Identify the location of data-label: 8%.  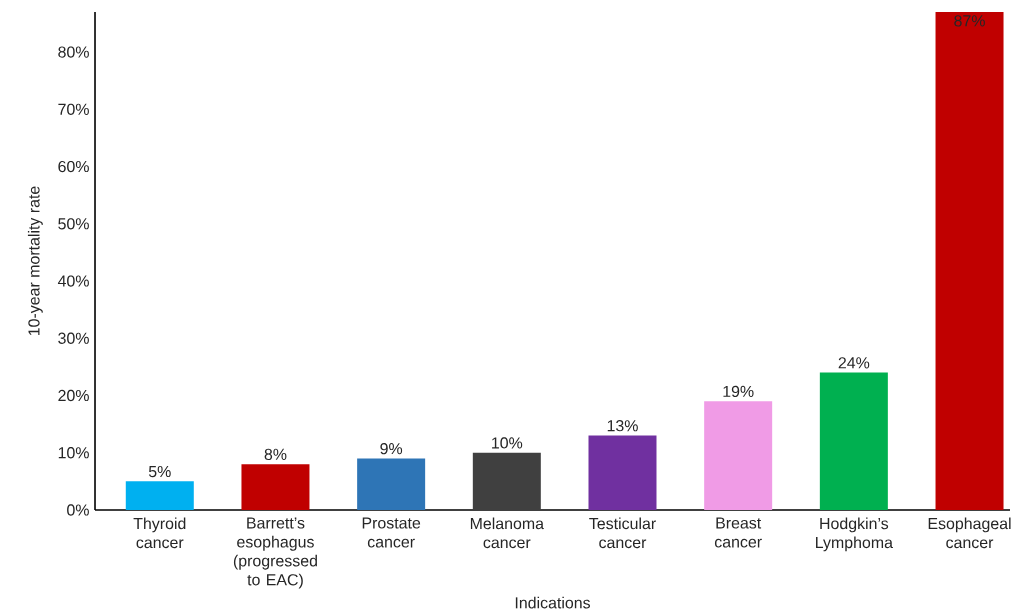
(275, 454).